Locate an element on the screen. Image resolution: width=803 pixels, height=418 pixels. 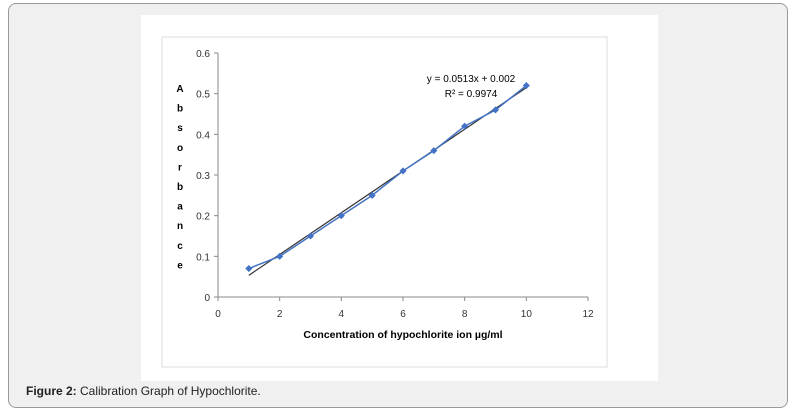
y-axis-label-letter: c is located at coordinates (180, 246).